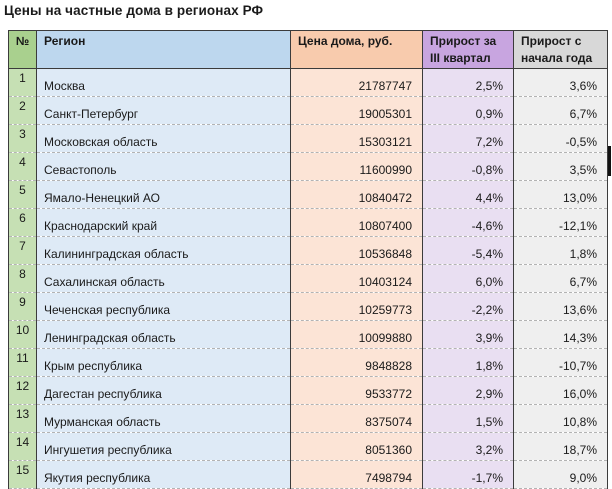  Describe the element at coordinates (22, 166) in the screenshot. I see `cell-num: 4` at that location.